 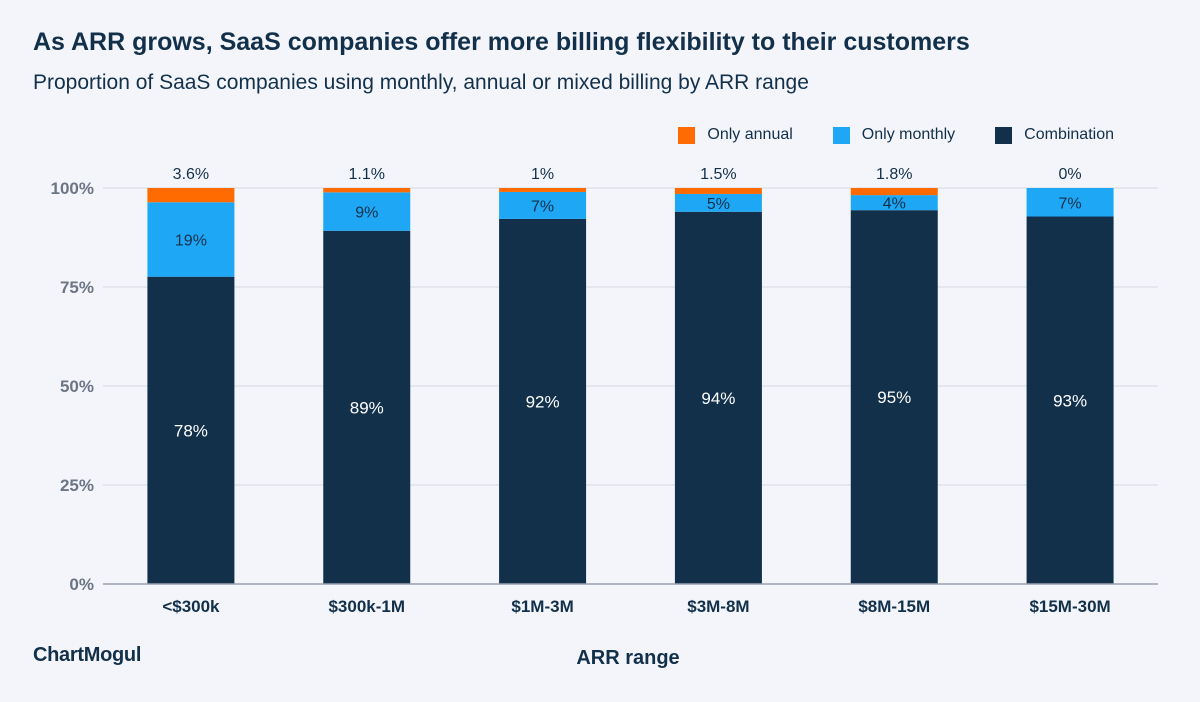 I want to click on data-label: 3.6%, so click(x=191, y=174).